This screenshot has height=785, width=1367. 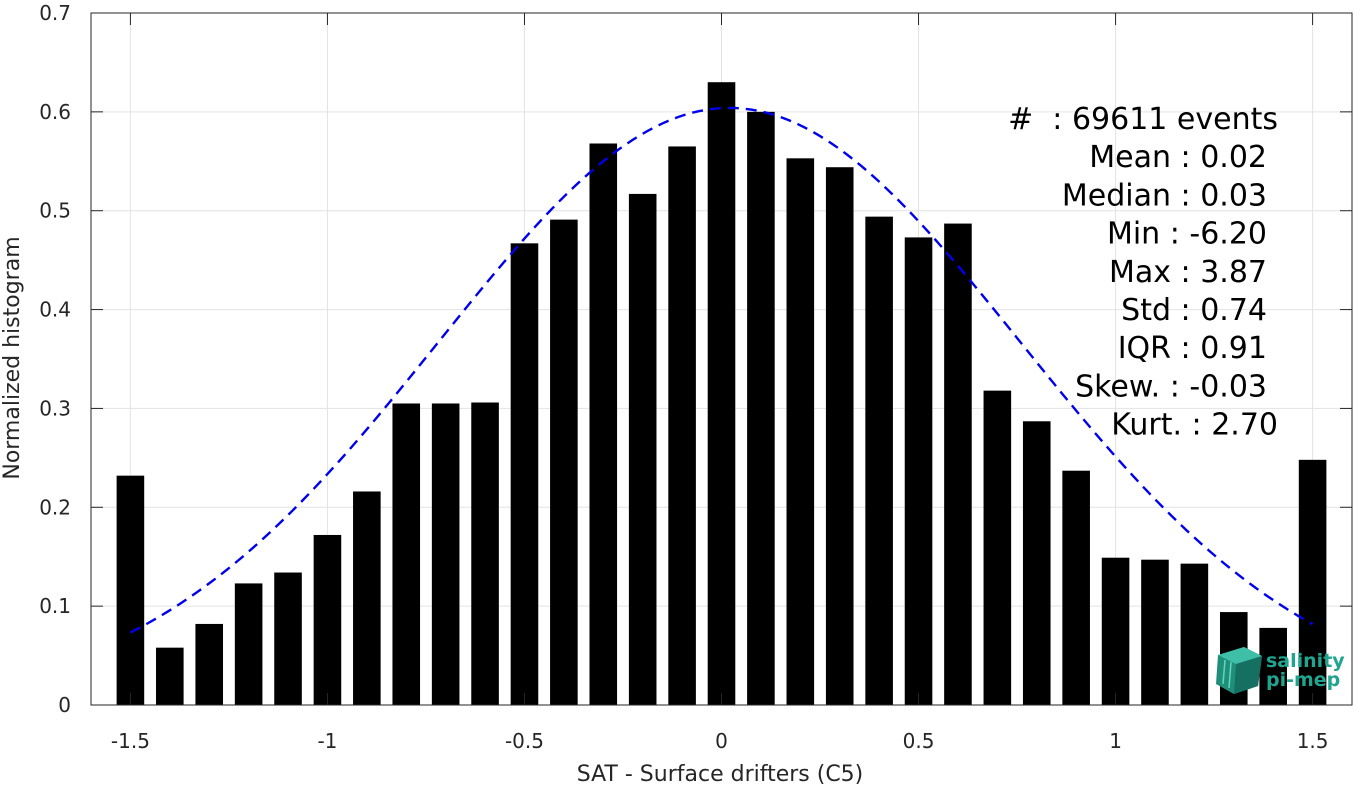 What do you see at coordinates (55, 606) in the screenshot?
I see `y-tick-label: 0.1` at bounding box center [55, 606].